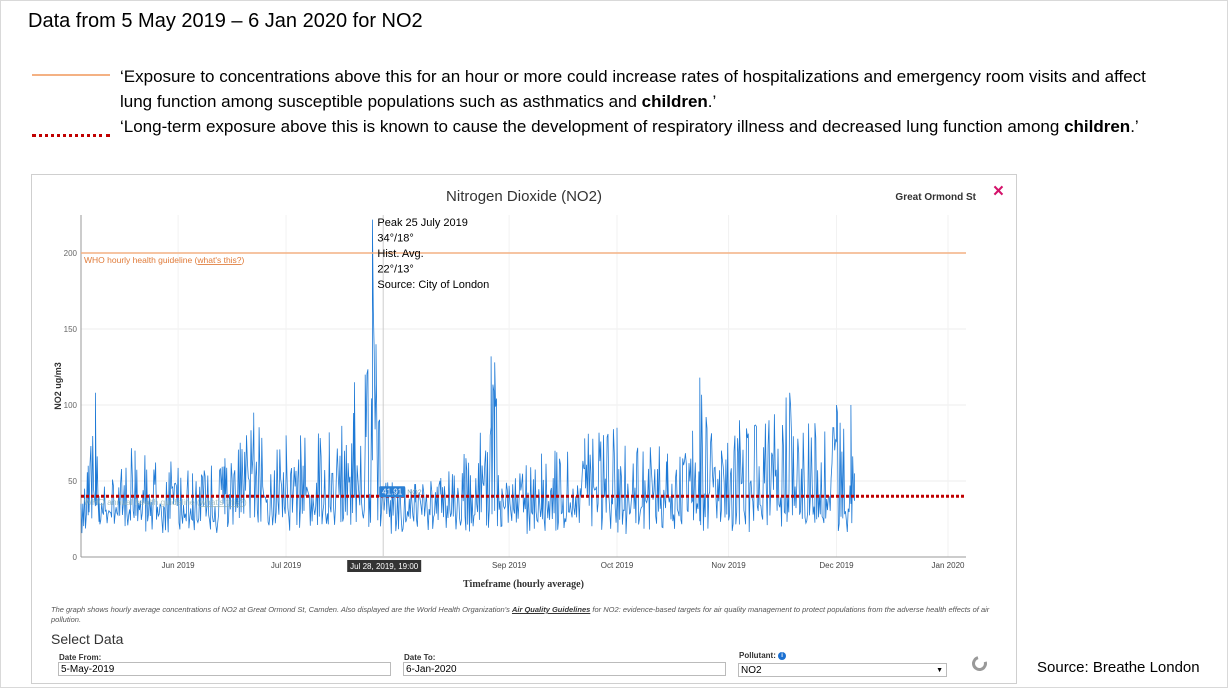 The width and height of the screenshot is (1228, 688). What do you see at coordinates (1134, 126) in the screenshot?
I see `legend-annual-text-b: .’` at bounding box center [1134, 126].